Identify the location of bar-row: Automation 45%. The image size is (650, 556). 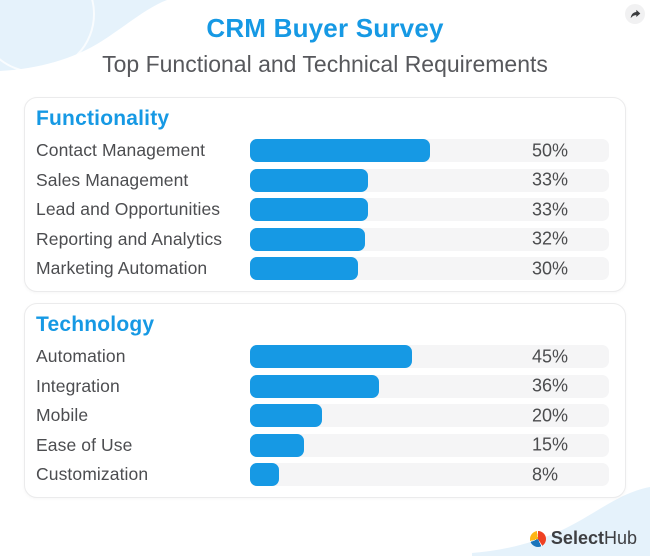
(322, 356).